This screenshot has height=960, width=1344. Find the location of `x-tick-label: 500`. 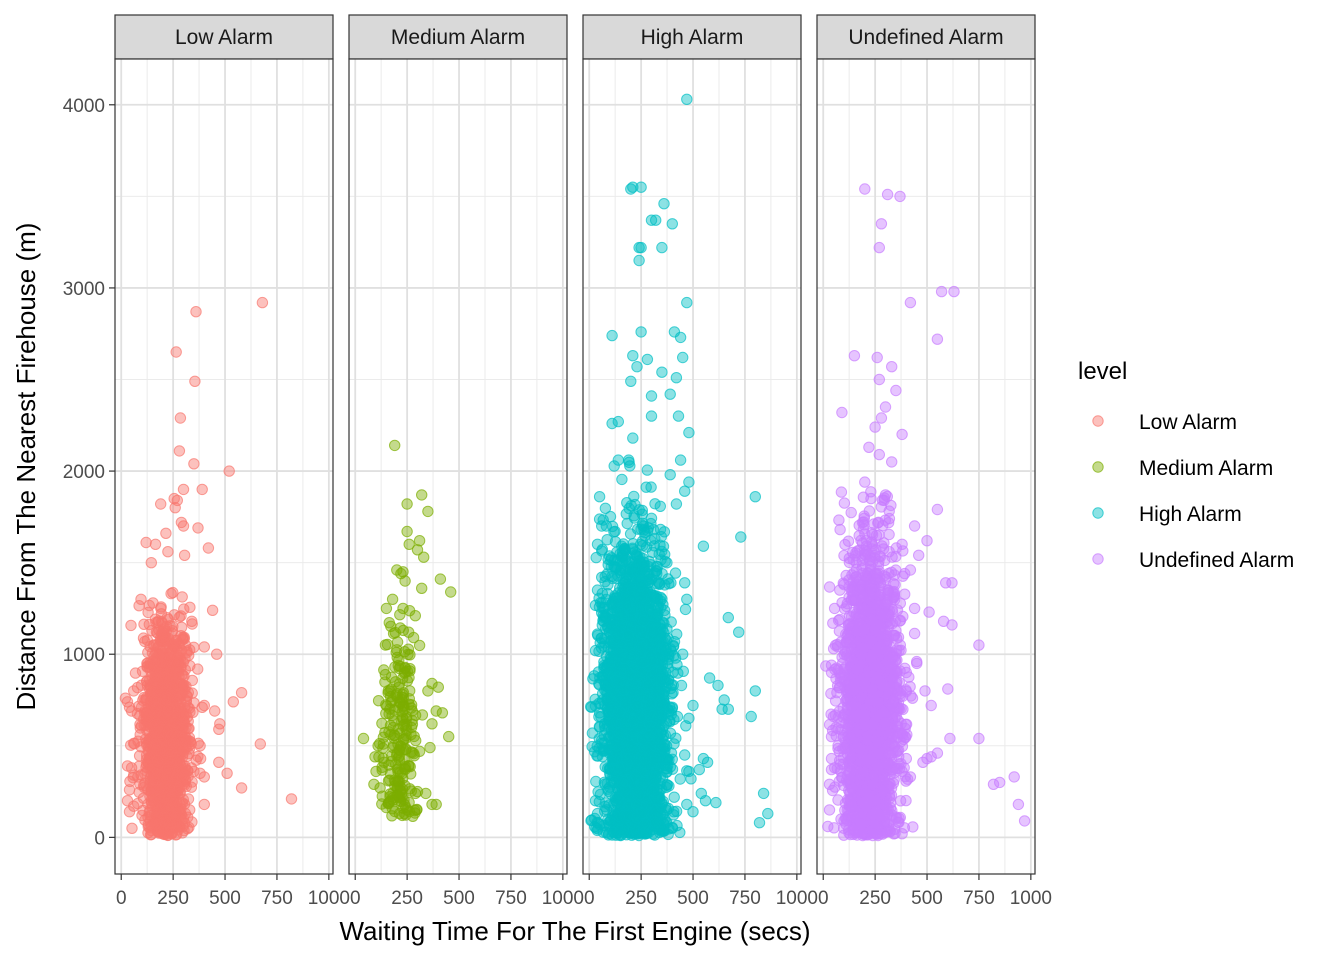

x-tick-label: 500 is located at coordinates (225, 898).